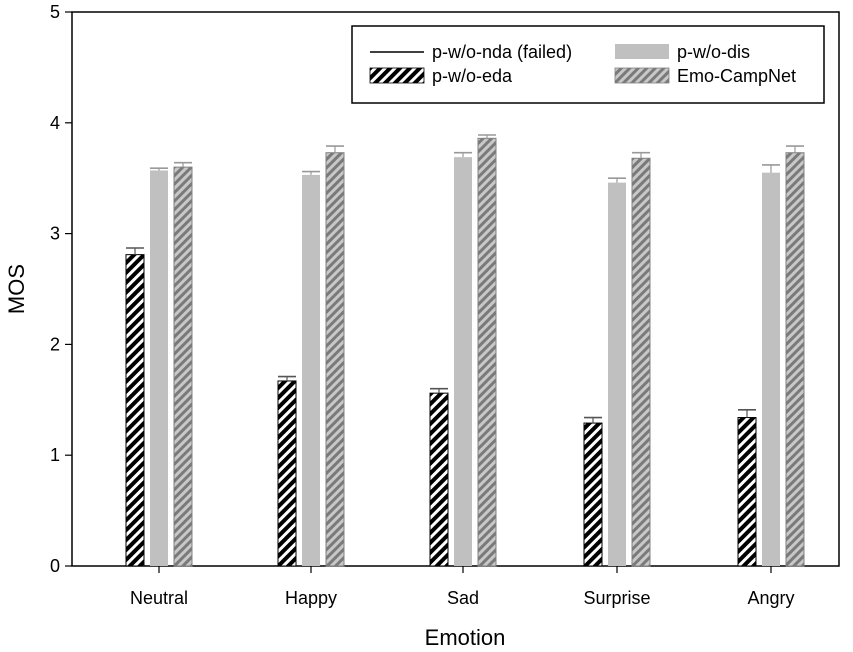  What do you see at coordinates (135, 410) in the screenshot?
I see `bar-p-w-o-eda-neutral` at bounding box center [135, 410].